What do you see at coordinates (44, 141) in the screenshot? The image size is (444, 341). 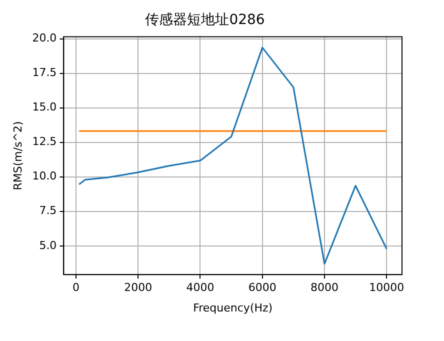 I see `y-tick-label: 12.5` at bounding box center [44, 141].